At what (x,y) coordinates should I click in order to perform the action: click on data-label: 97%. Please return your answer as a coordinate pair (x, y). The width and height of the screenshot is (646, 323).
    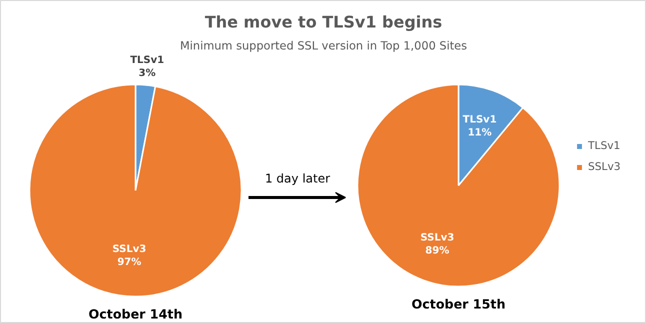
    Looking at the image, I should click on (129, 262).